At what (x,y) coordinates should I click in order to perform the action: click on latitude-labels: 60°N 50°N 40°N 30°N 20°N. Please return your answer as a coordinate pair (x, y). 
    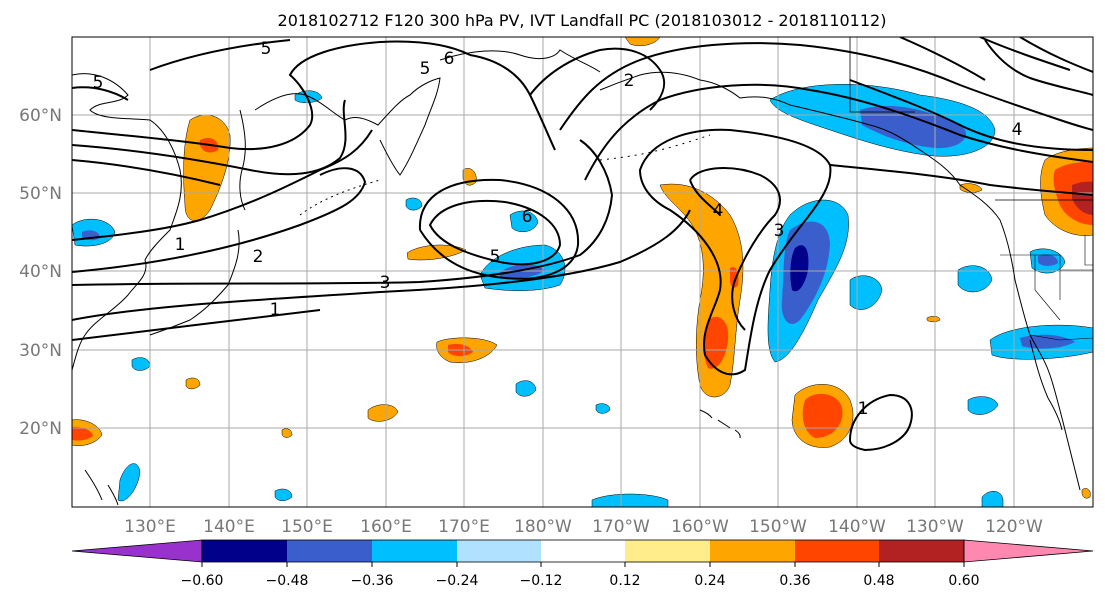
    Looking at the image, I should click on (40, 272).